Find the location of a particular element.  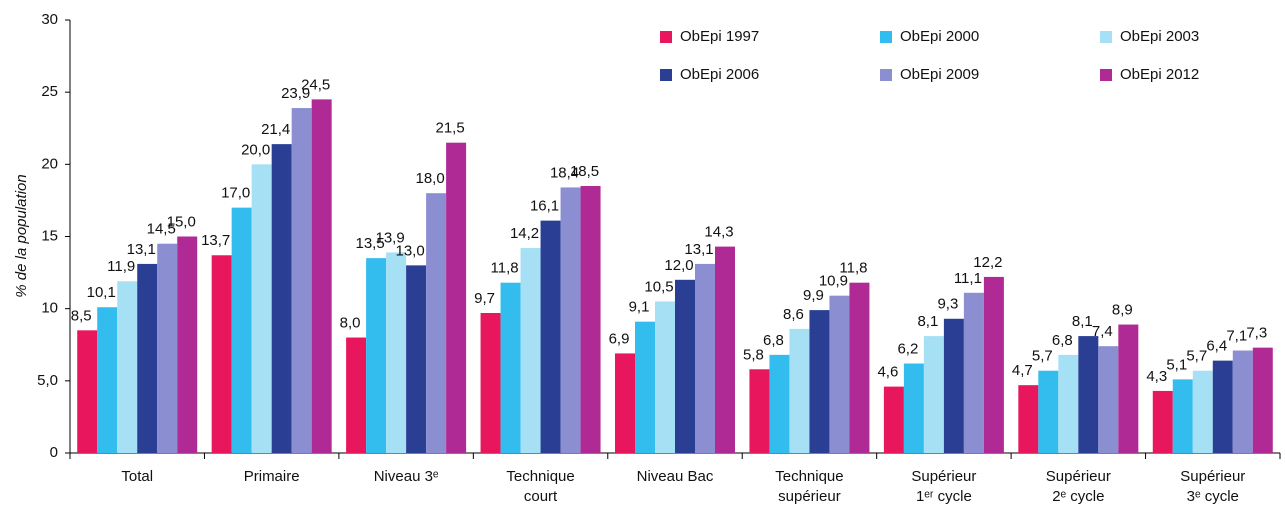

value-label: 21,5 is located at coordinates (450, 128).